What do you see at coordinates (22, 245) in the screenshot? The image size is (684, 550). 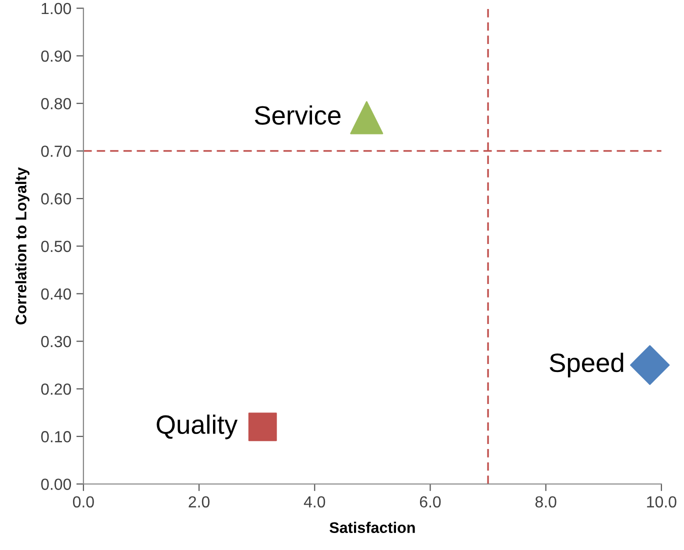 I see `y-axis-title: Correlation to Loyalty` at bounding box center [22, 245].